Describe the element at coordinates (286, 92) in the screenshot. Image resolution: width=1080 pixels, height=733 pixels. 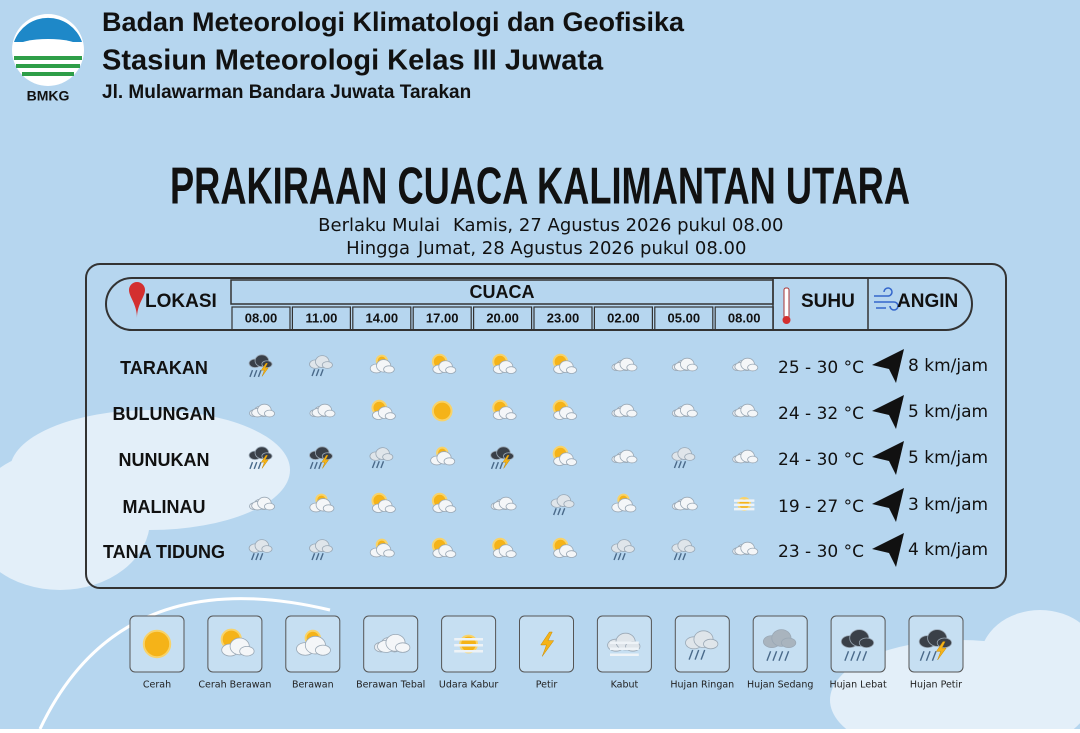
I see `header-line: Jl. Mulawarman Bandara Juwata Tarakan` at that location.